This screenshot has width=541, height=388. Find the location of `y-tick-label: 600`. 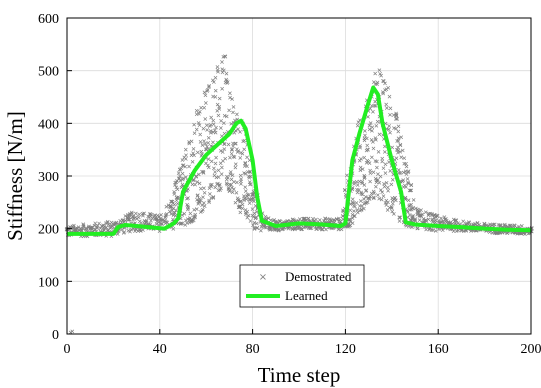

y-tick-label: 600 is located at coordinates (48, 19).